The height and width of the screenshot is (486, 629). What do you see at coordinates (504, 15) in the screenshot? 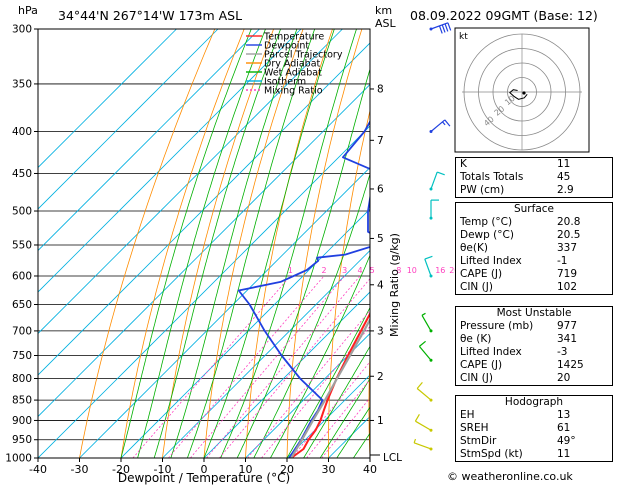
I see `datetime-title: 08.09.2022 09GMT (Base: 12)` at bounding box center [504, 15].